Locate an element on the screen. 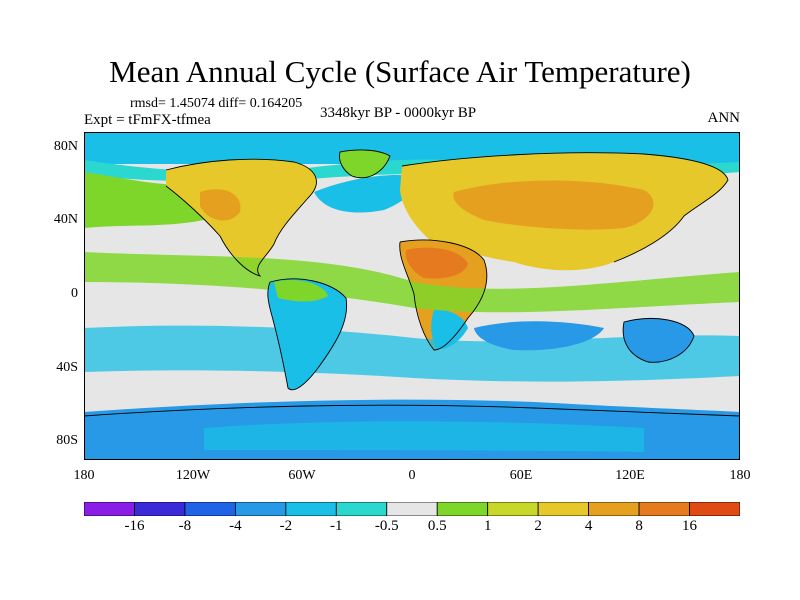 The image size is (800, 600). lon-label-180e: 180 is located at coordinates (740, 475).